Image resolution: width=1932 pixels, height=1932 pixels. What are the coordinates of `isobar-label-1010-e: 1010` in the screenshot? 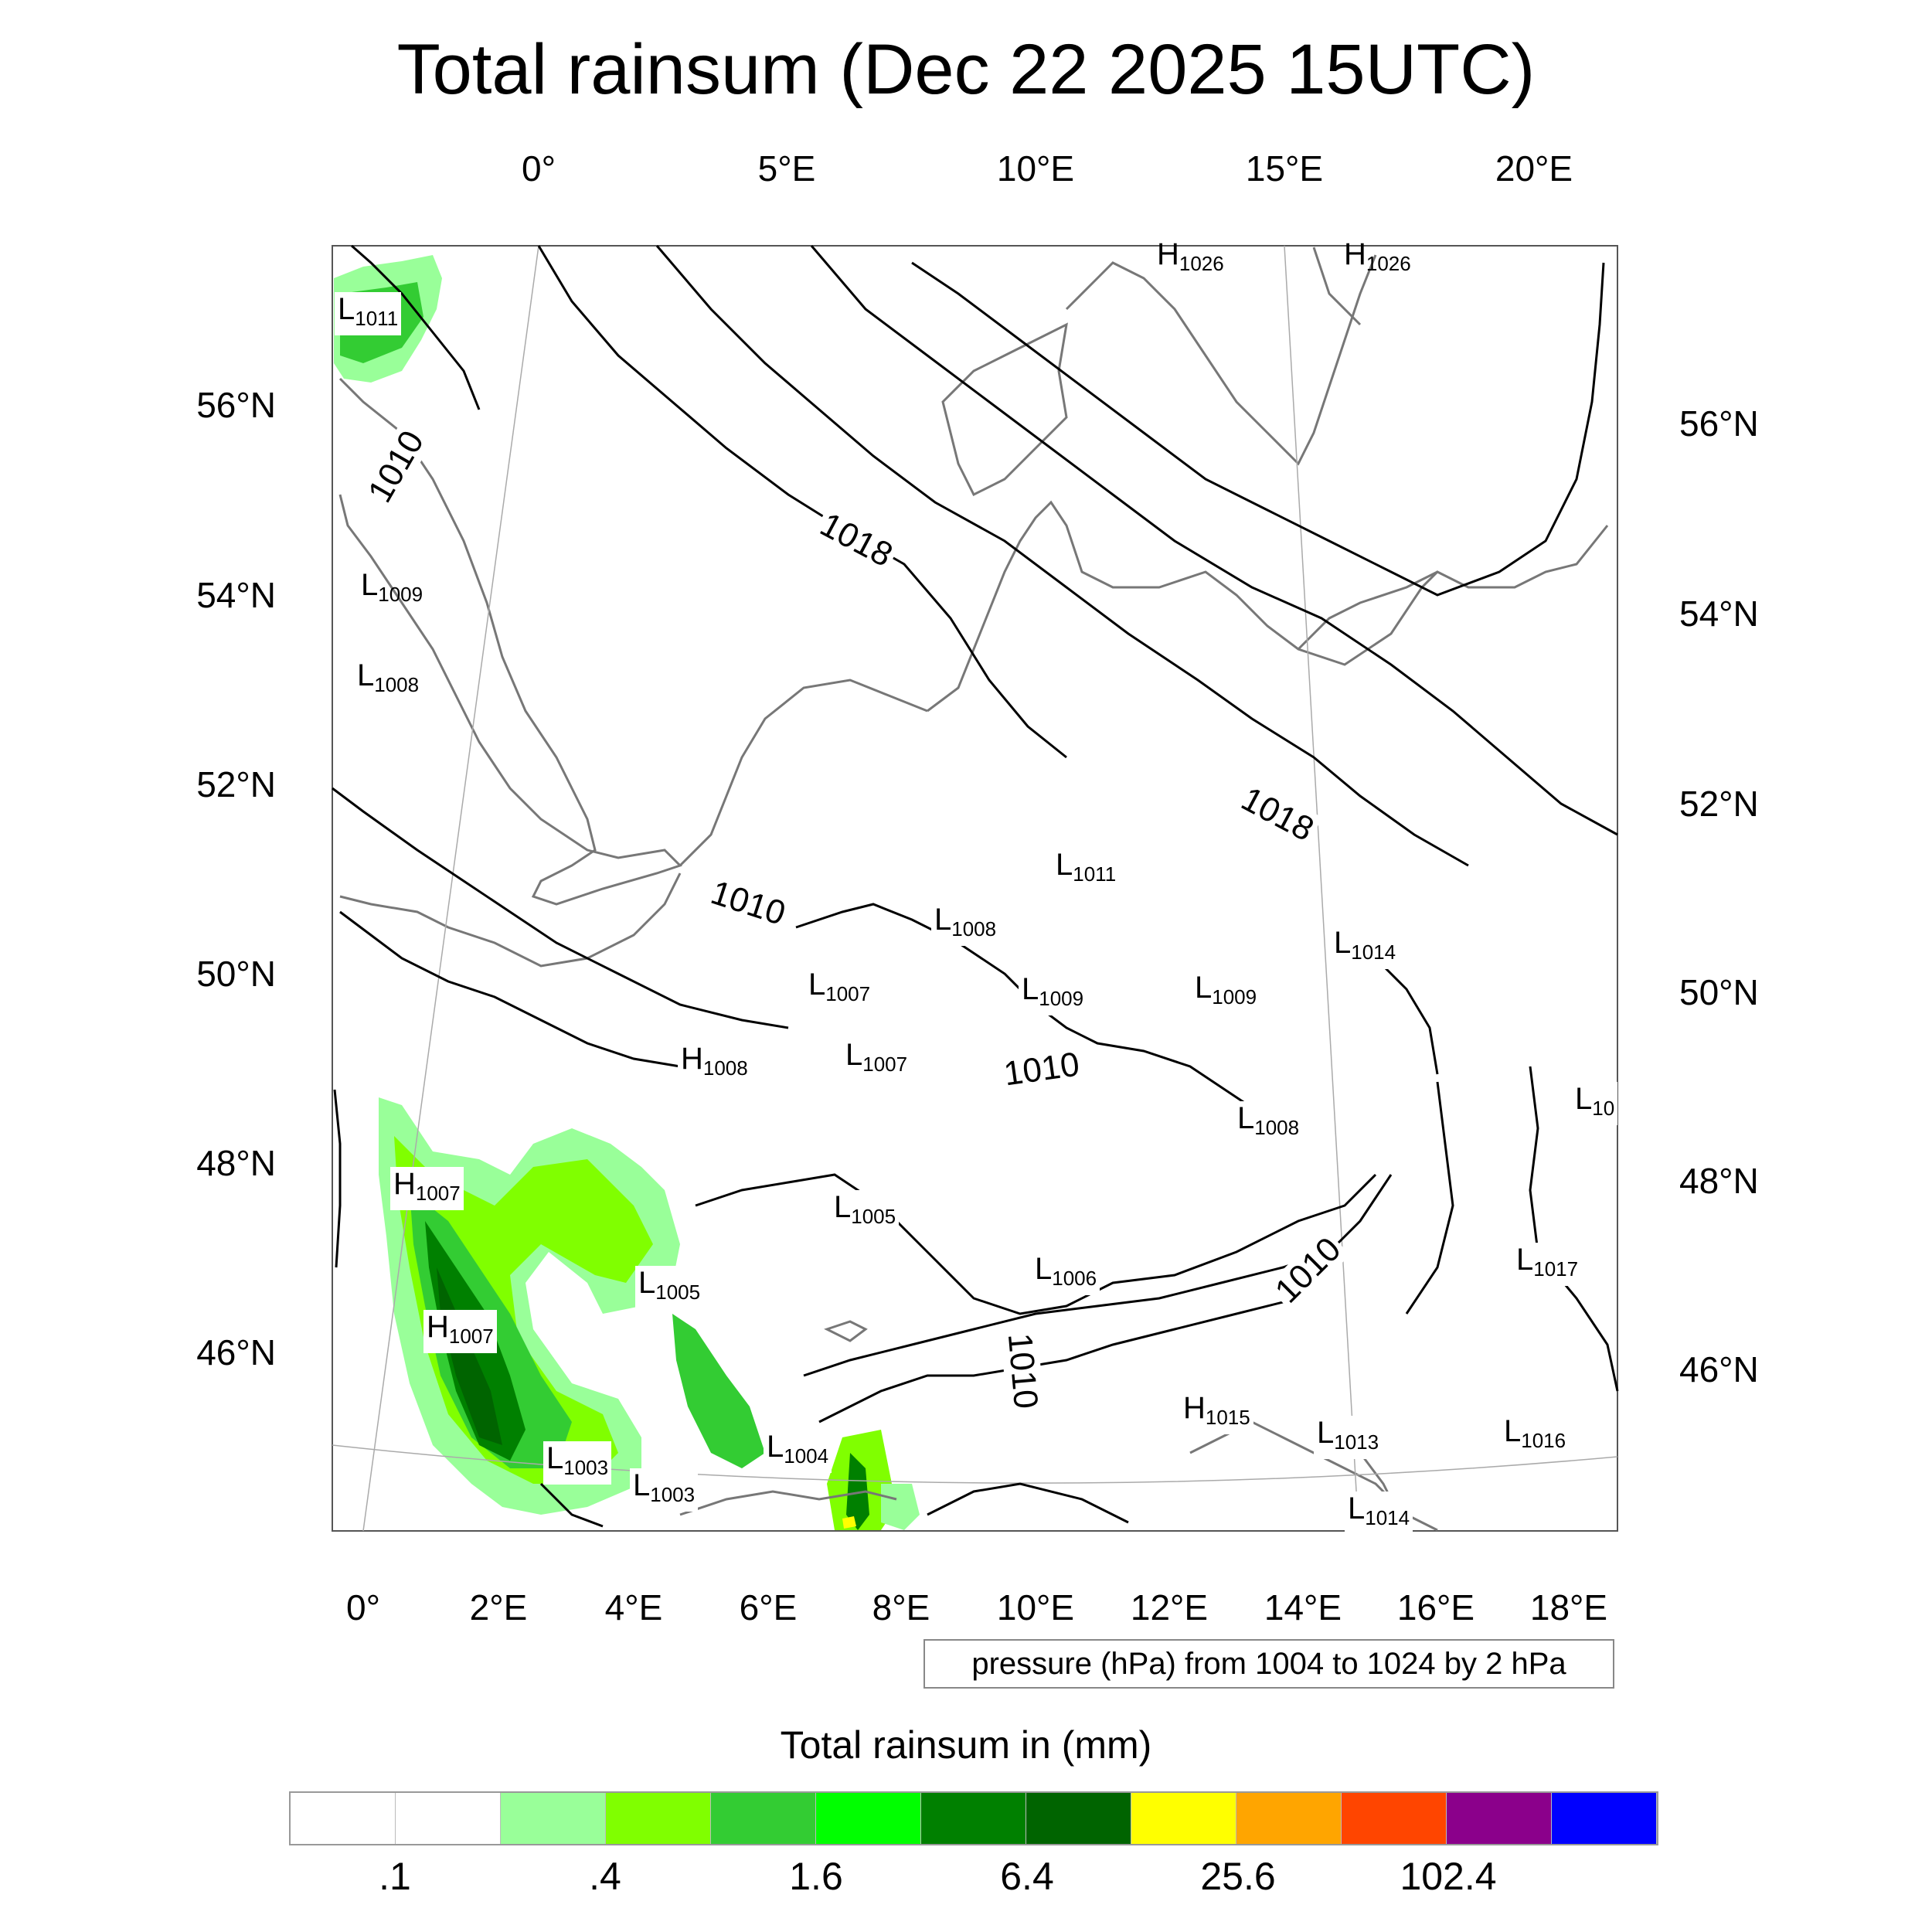 It's located at (1022, 1370).